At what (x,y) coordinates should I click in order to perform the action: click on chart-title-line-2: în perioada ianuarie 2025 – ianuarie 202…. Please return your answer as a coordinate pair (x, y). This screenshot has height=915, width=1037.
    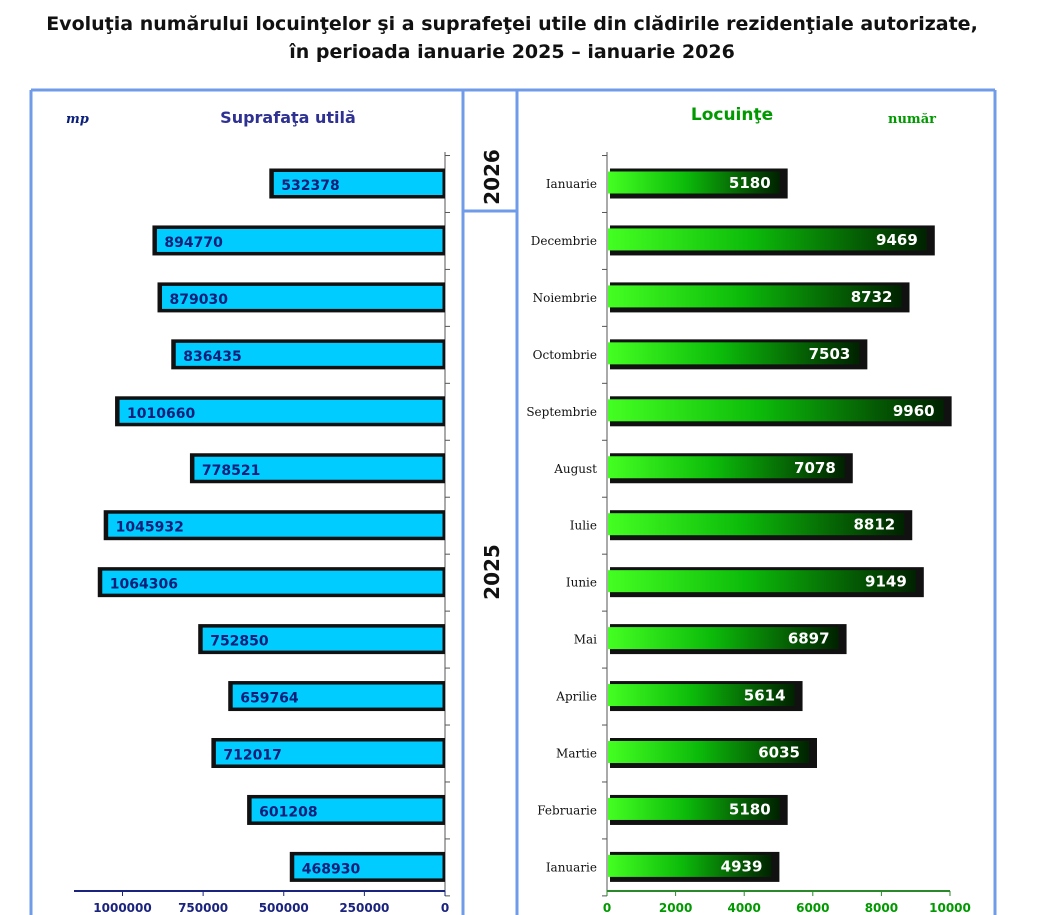
    Looking at the image, I should click on (512, 52).